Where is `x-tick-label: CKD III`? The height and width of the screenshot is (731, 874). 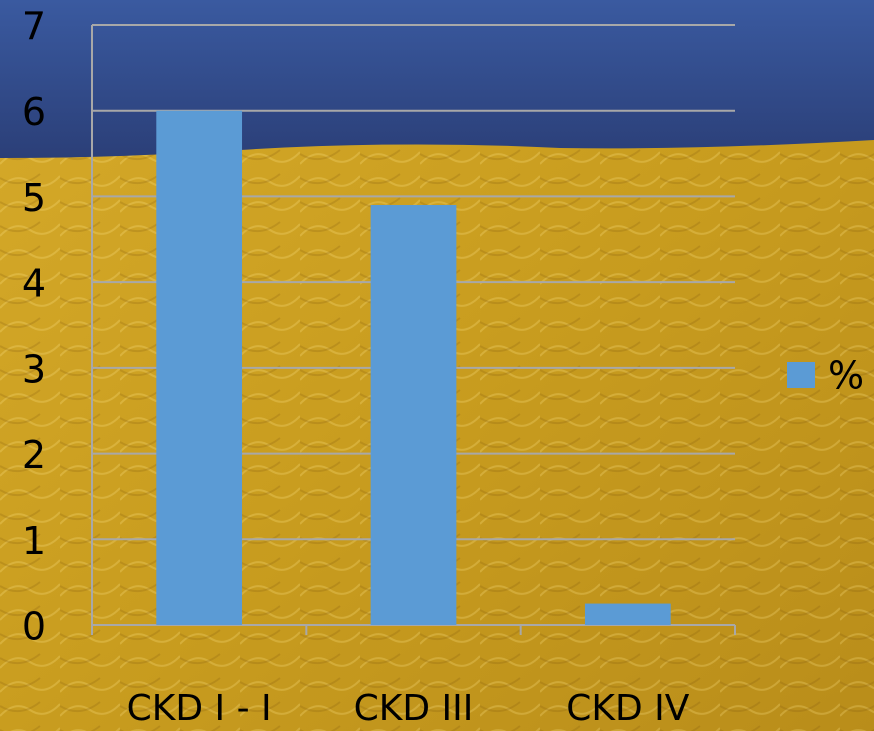
x-tick-label: CKD III is located at coordinates (414, 708).